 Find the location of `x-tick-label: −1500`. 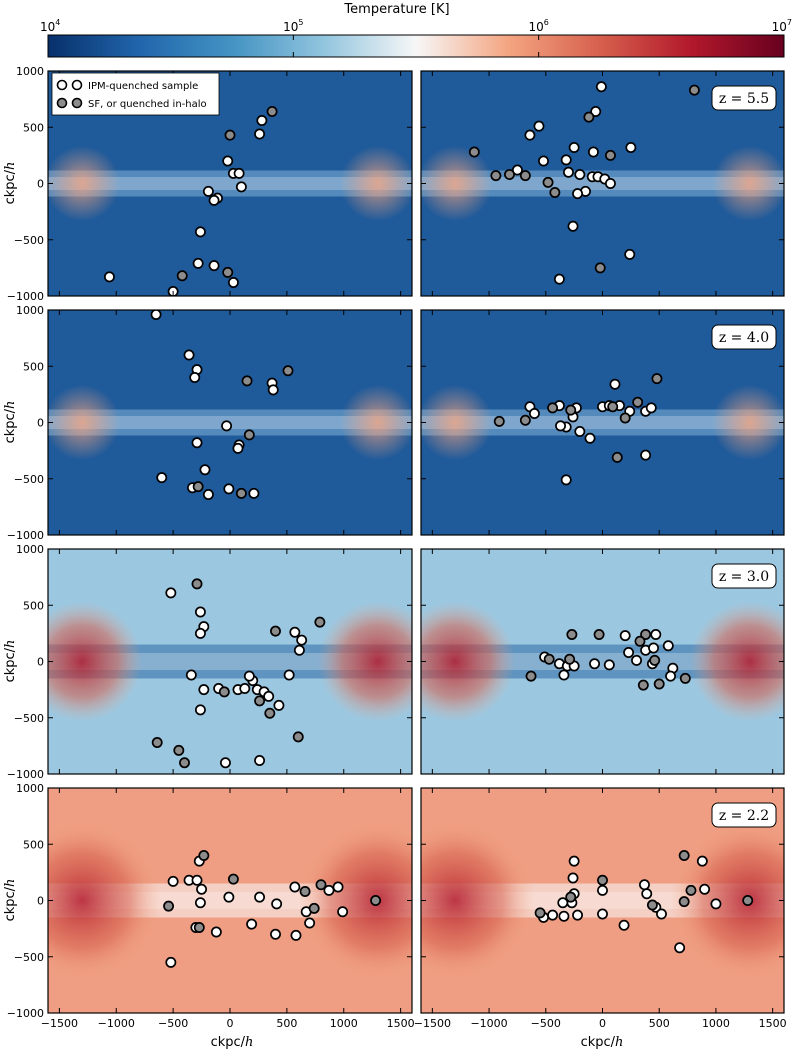

x-tick-label: −1500 is located at coordinates (59, 1023).